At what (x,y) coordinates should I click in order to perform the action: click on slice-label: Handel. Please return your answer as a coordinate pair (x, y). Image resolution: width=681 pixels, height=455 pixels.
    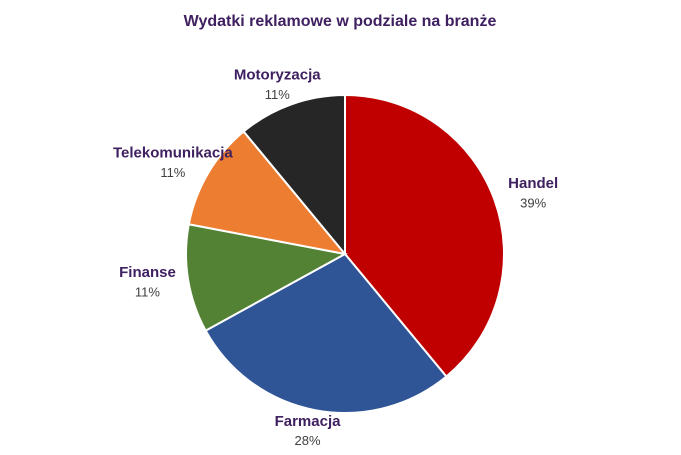
    Looking at the image, I should click on (533, 183).